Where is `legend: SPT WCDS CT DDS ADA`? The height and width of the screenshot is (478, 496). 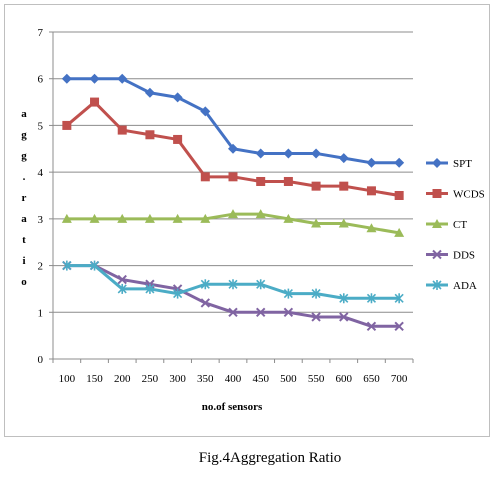
legend: SPT WCDS CT DDS ADA is located at coordinates (455, 225).